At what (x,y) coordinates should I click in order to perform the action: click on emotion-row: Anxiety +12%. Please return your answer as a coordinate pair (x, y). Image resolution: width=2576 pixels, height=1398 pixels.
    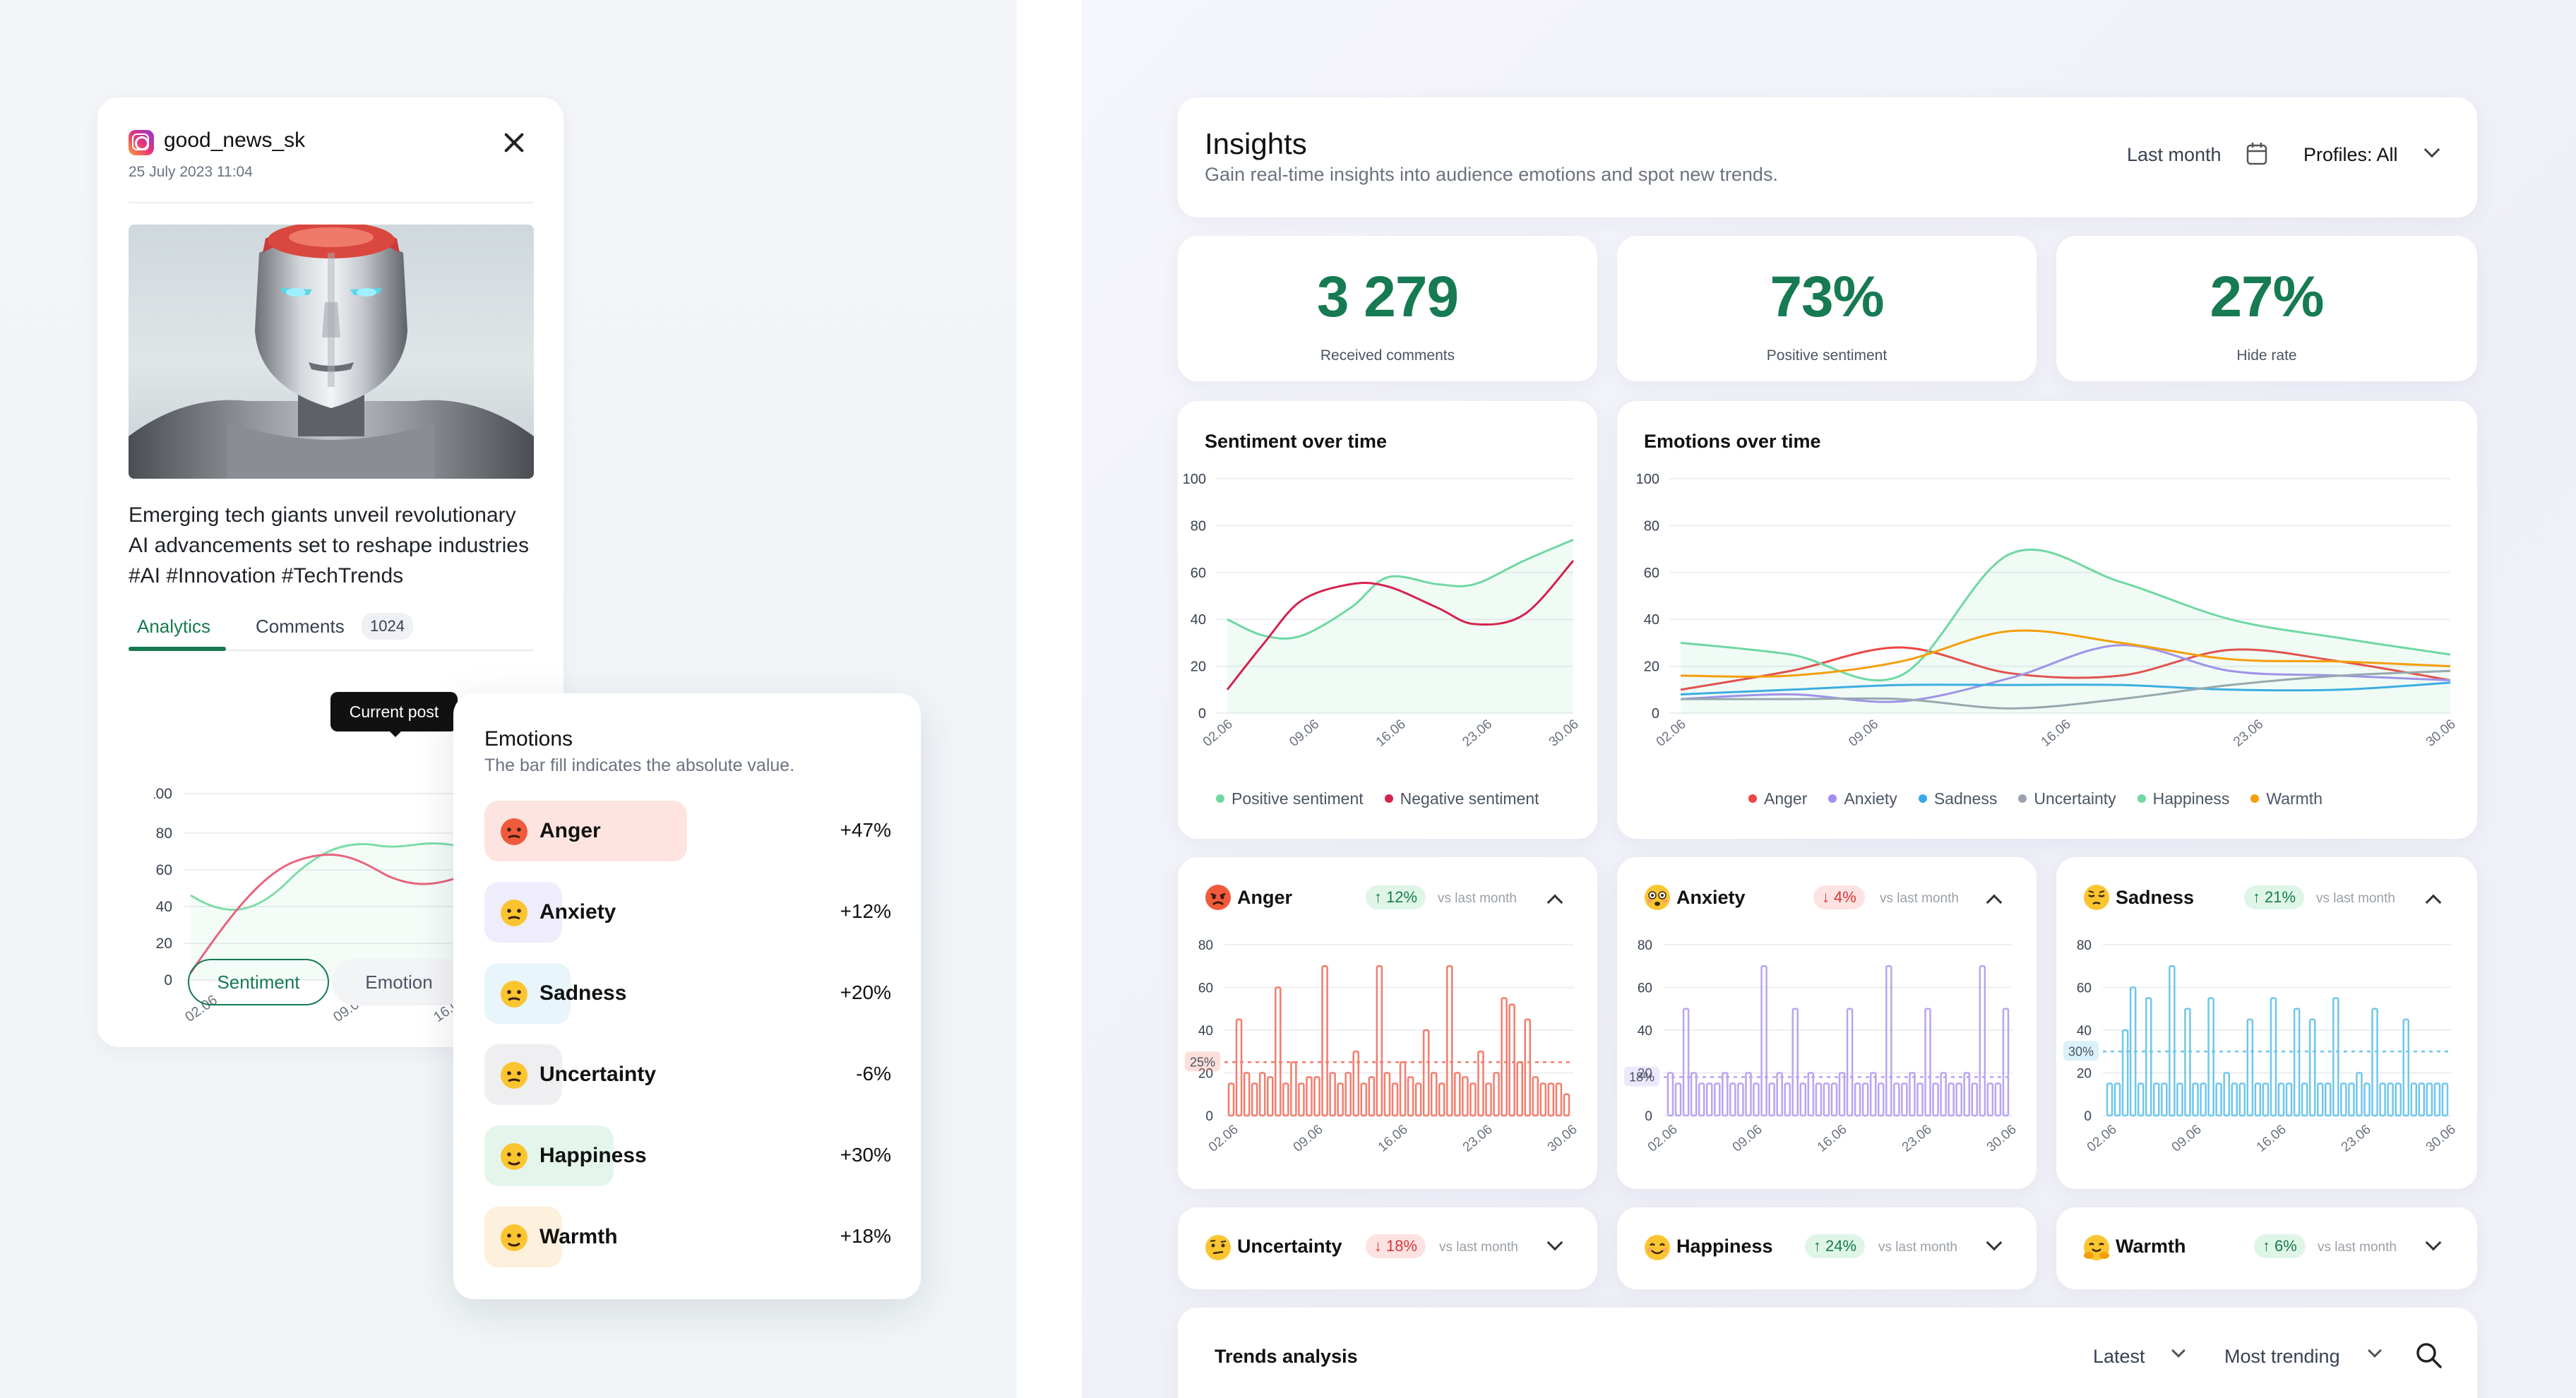
    Looking at the image, I should click on (687, 912).